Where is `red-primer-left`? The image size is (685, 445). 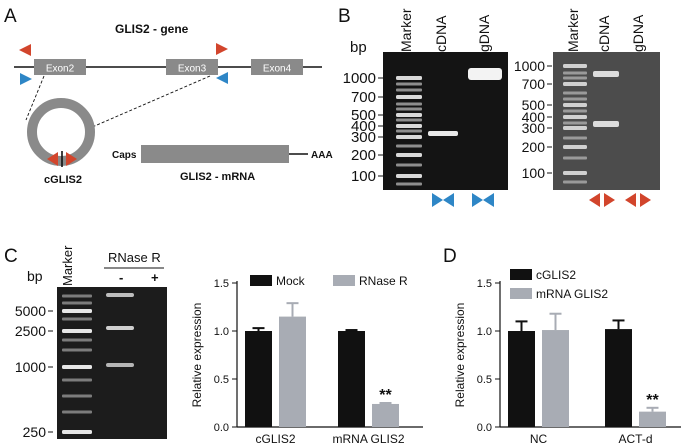
red-primer-left is located at coordinates (25, 50).